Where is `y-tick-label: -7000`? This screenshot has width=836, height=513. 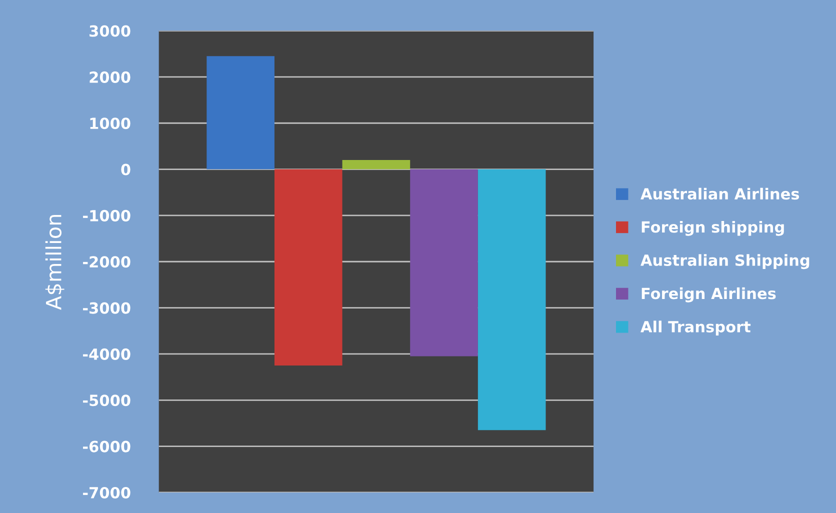
y-tick-label: -7000 is located at coordinates (106, 492).